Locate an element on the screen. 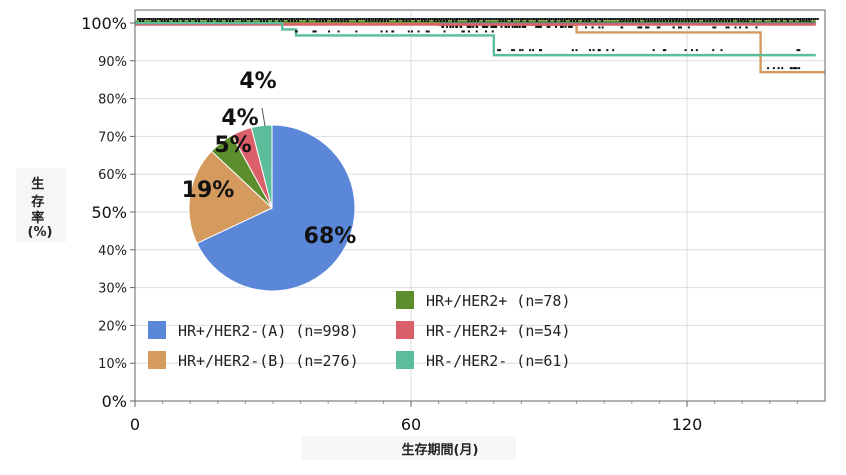 Image resolution: width=846 pixels, height=475 pixels. legend-label-4: HR-/HER2- (n=61) is located at coordinates (498, 361).